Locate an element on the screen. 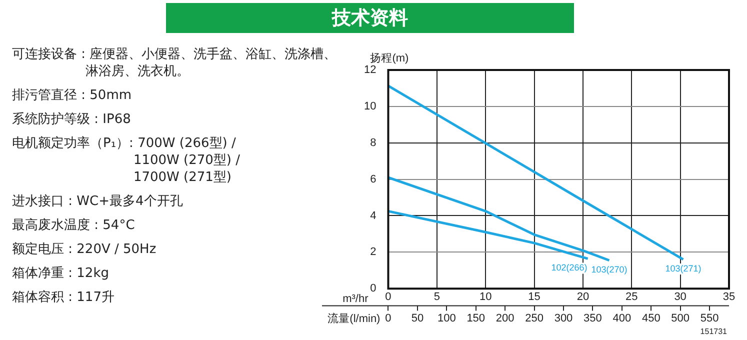 The image size is (747, 340). y-tick-label: 0 is located at coordinates (373, 288).